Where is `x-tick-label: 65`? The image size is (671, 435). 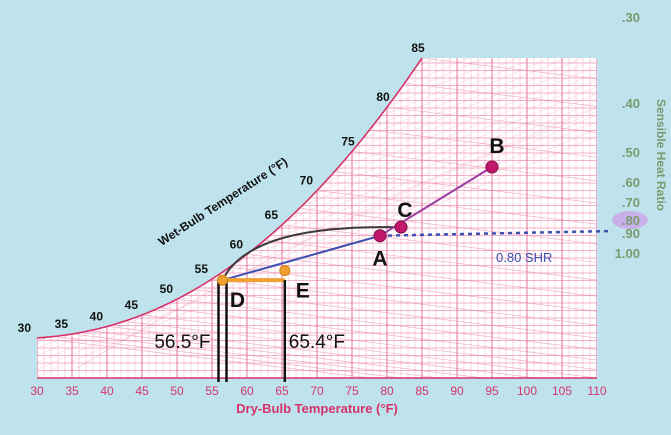 x-tick-label: 65 is located at coordinates (282, 391).